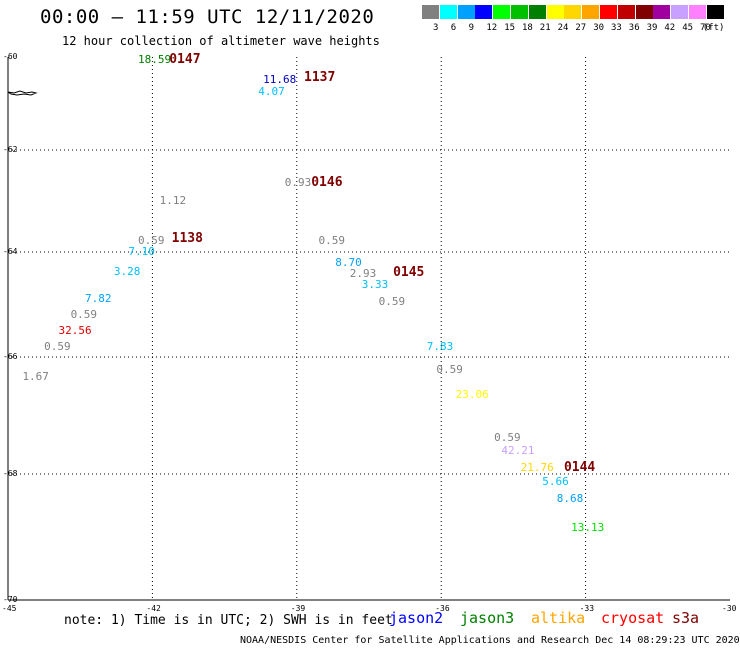  Describe the element at coordinates (298, 183) in the screenshot. I see `wave-height-label: 0.93` at that location.